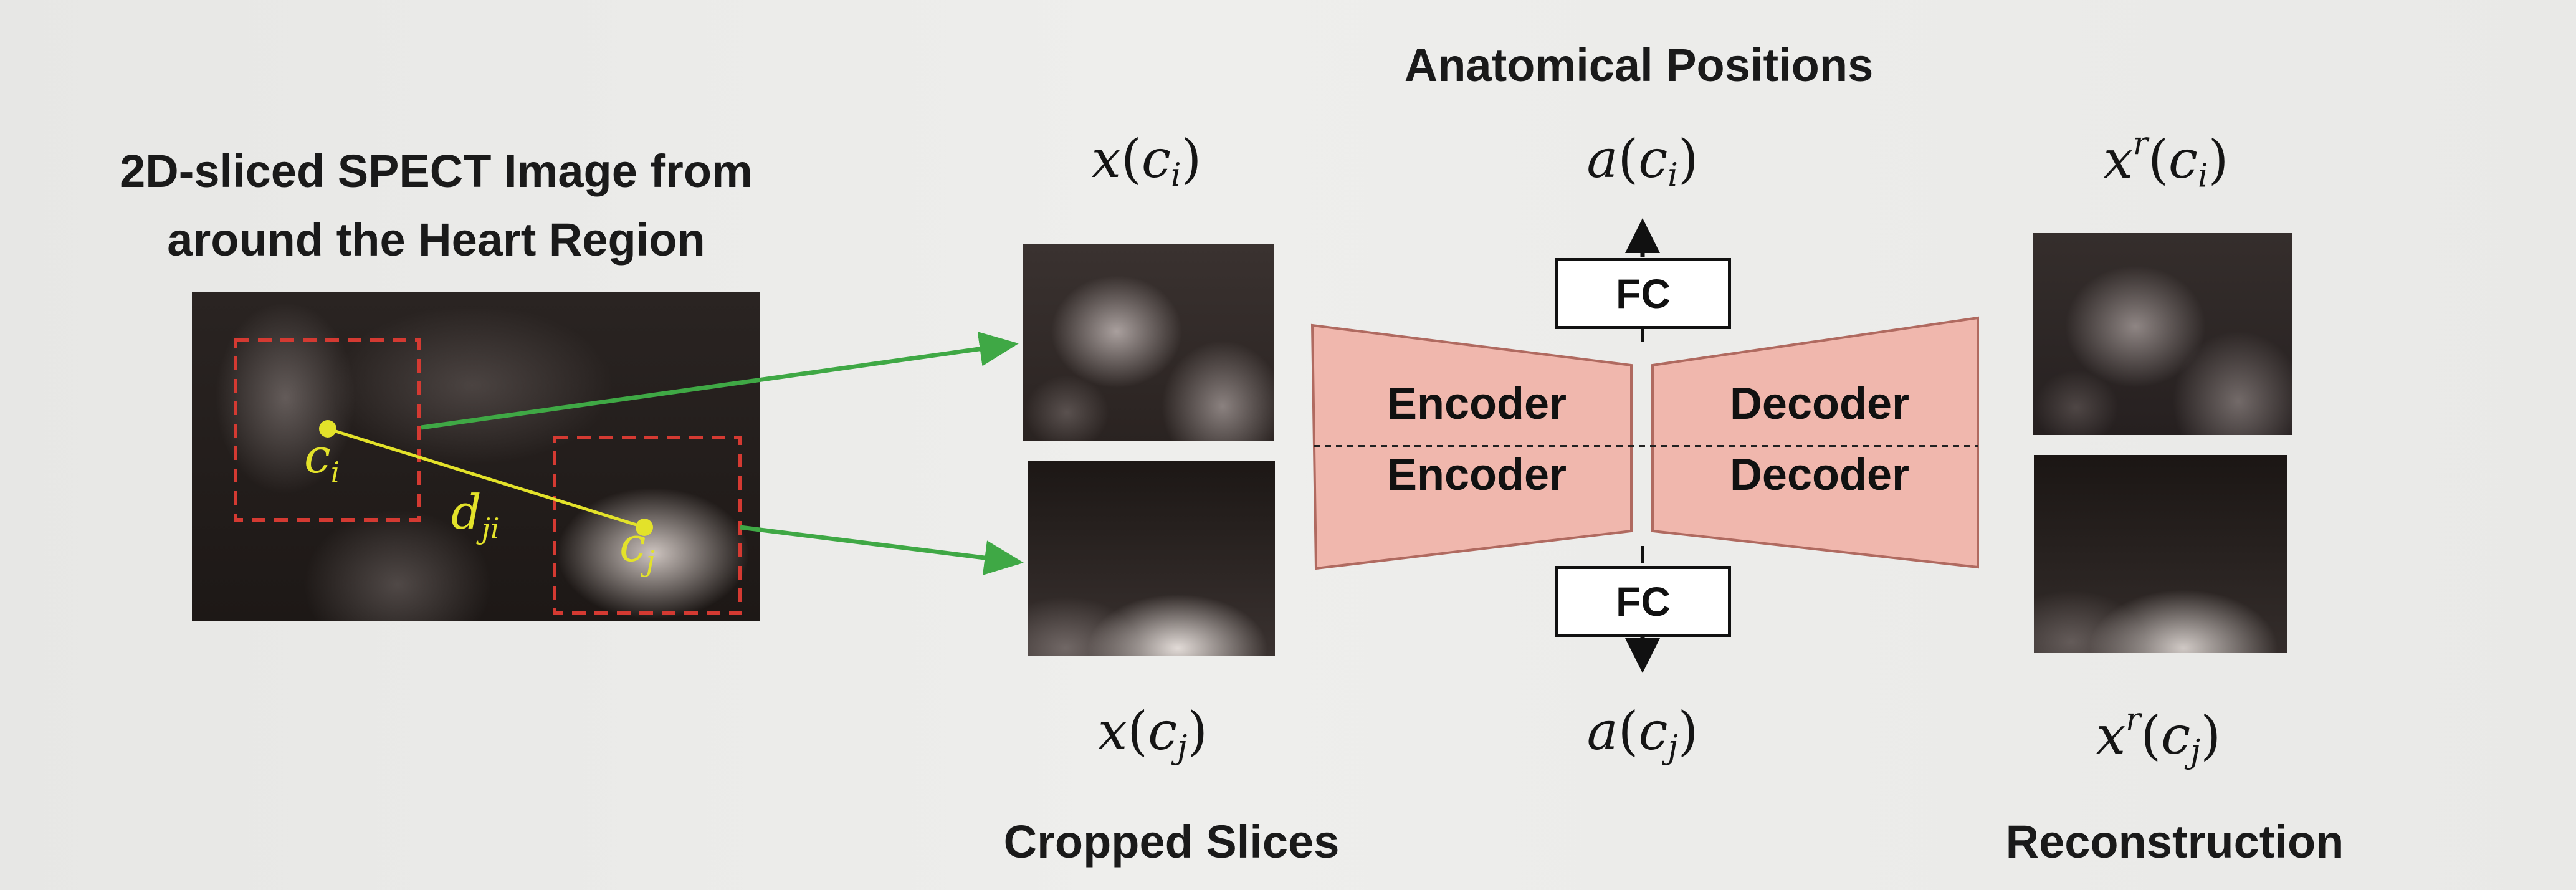  Describe the element at coordinates (2174, 842) in the screenshot. I see `reconstruction-label: Reconstruction` at that location.